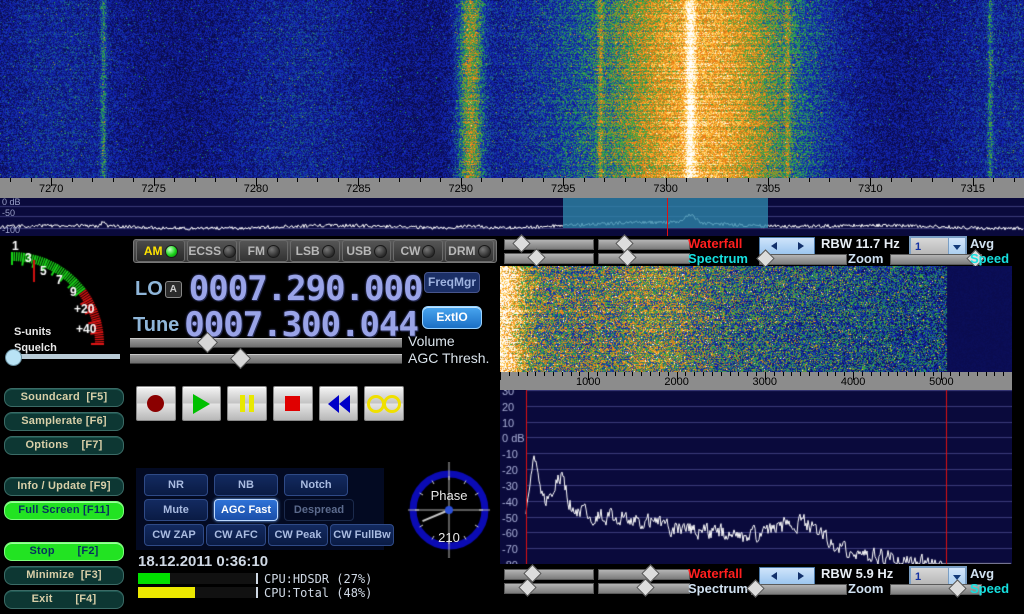 The height and width of the screenshot is (614, 1024). What do you see at coordinates (246, 485) in the screenshot?
I see `dsp-button-nb: NB` at bounding box center [246, 485].